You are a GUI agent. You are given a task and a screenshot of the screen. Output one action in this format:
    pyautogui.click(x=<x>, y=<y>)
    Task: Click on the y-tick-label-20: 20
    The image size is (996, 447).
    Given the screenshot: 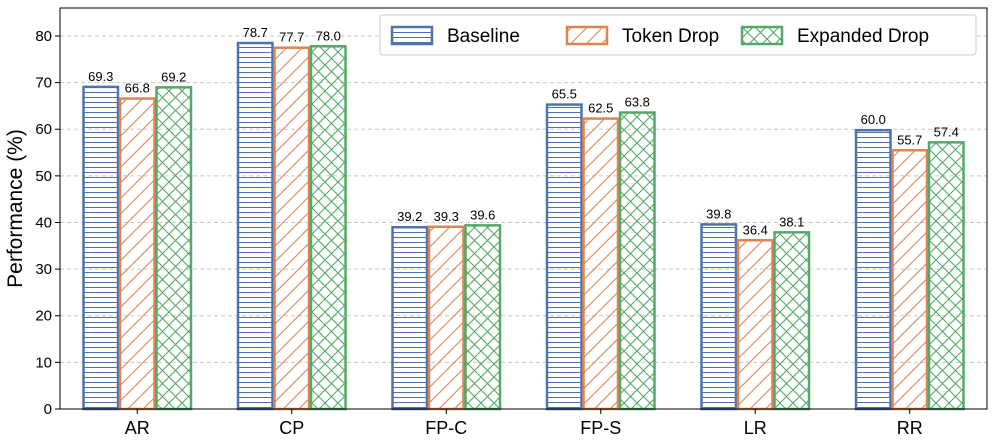 What is the action you would take?
    pyautogui.click(x=43, y=316)
    